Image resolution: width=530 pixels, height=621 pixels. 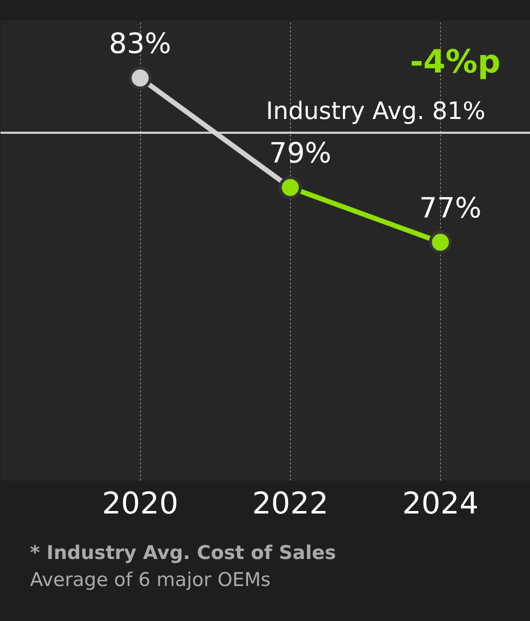 What do you see at coordinates (290, 504) in the screenshot?
I see `x-tick-label: 2022` at bounding box center [290, 504].